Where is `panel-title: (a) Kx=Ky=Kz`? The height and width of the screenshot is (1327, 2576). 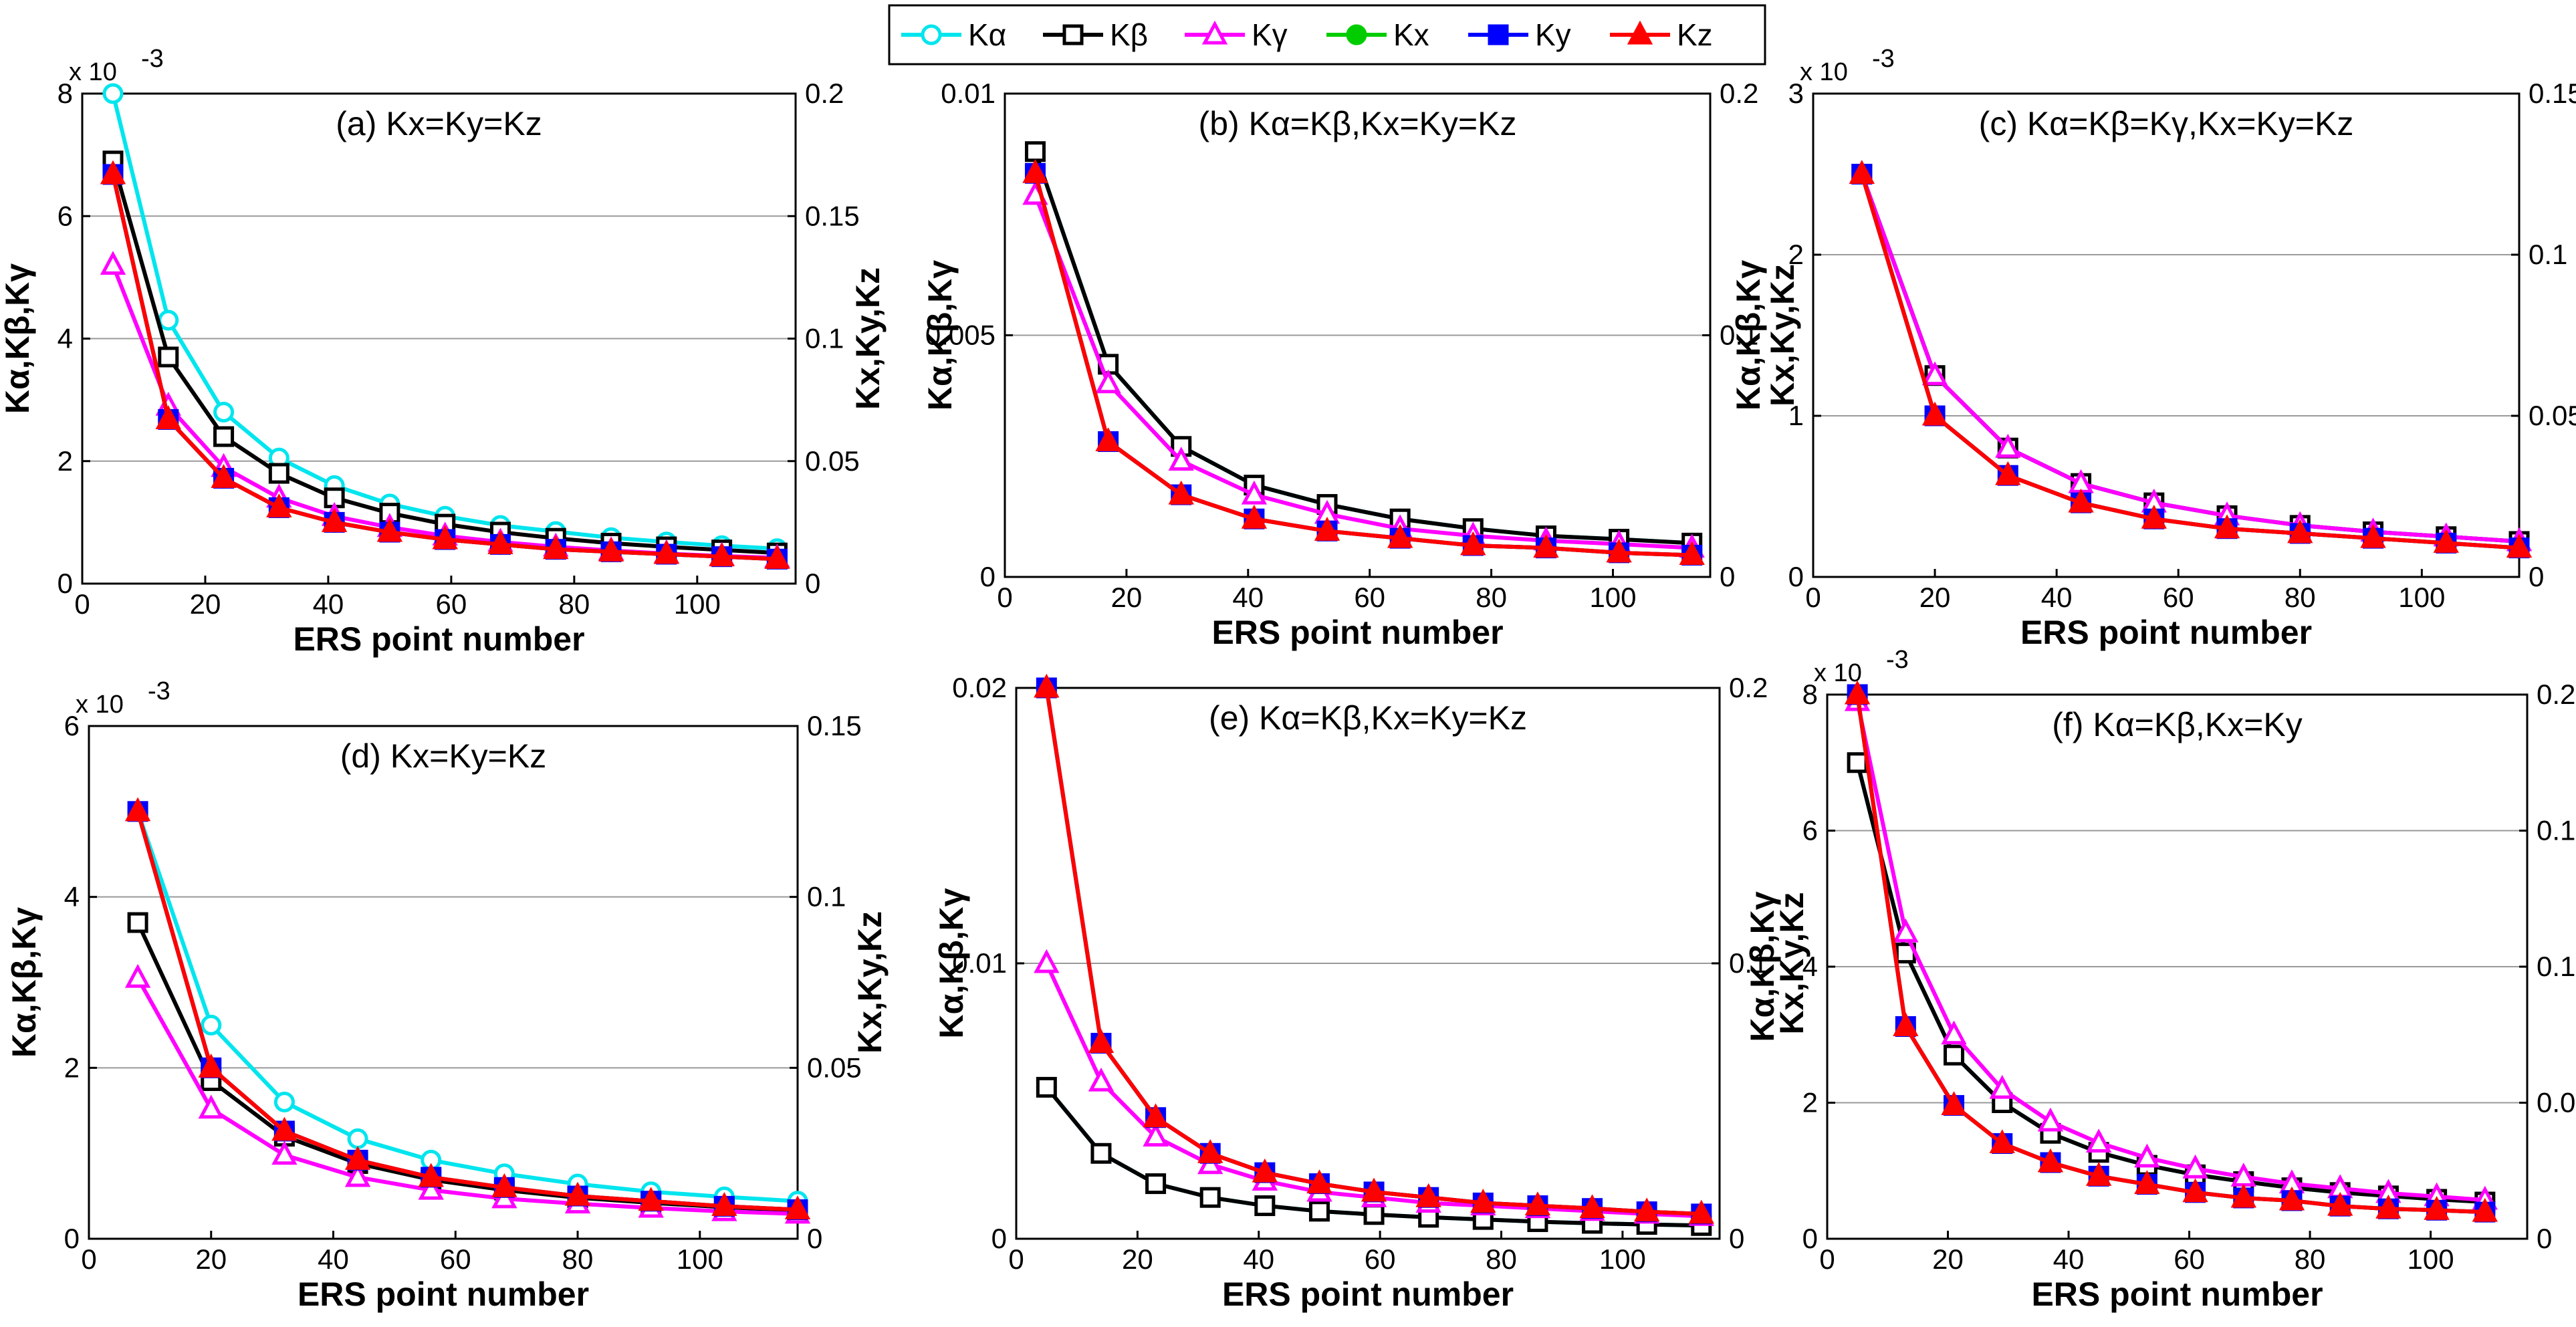 panel-title: (a) Kx=Ky=Kz is located at coordinates (439, 123).